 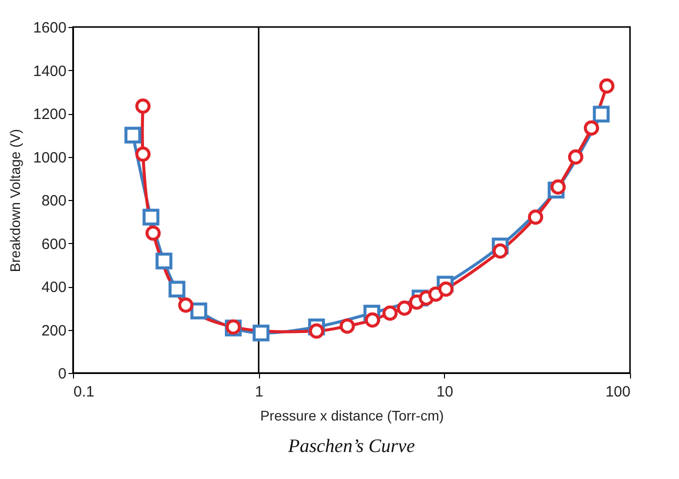 I want to click on y-tick-label: 200, so click(x=53, y=331).